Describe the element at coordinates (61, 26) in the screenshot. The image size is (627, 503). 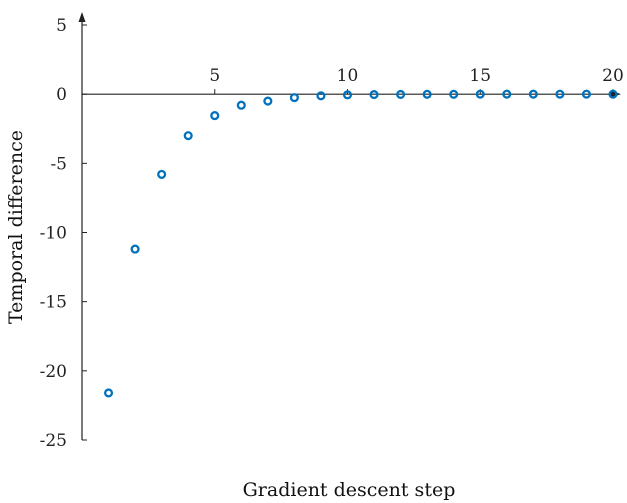
I see `y-tick-label: 5` at that location.